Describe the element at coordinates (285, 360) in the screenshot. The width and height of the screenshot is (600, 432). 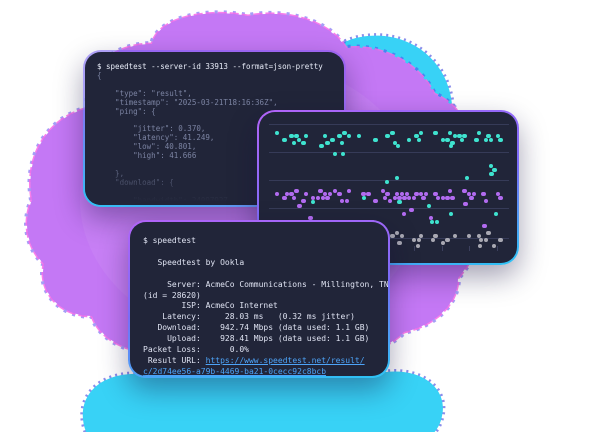
I see `result-url-link: https://www.speedtest.net/result/` at that location.